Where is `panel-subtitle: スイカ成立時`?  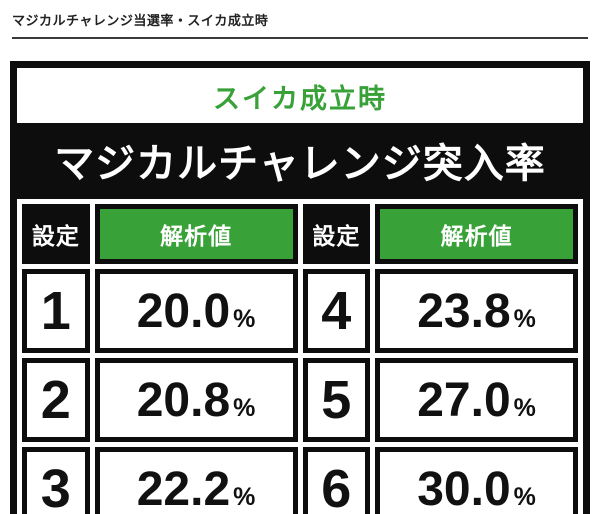 panel-subtitle: スイカ成立時 is located at coordinates (300, 99).